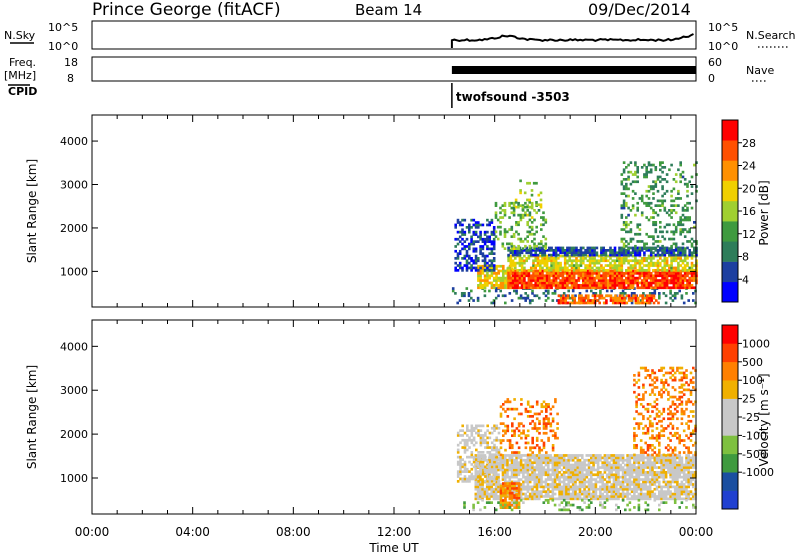  I want to click on colorbar-tick-label: 20, so click(749, 188).